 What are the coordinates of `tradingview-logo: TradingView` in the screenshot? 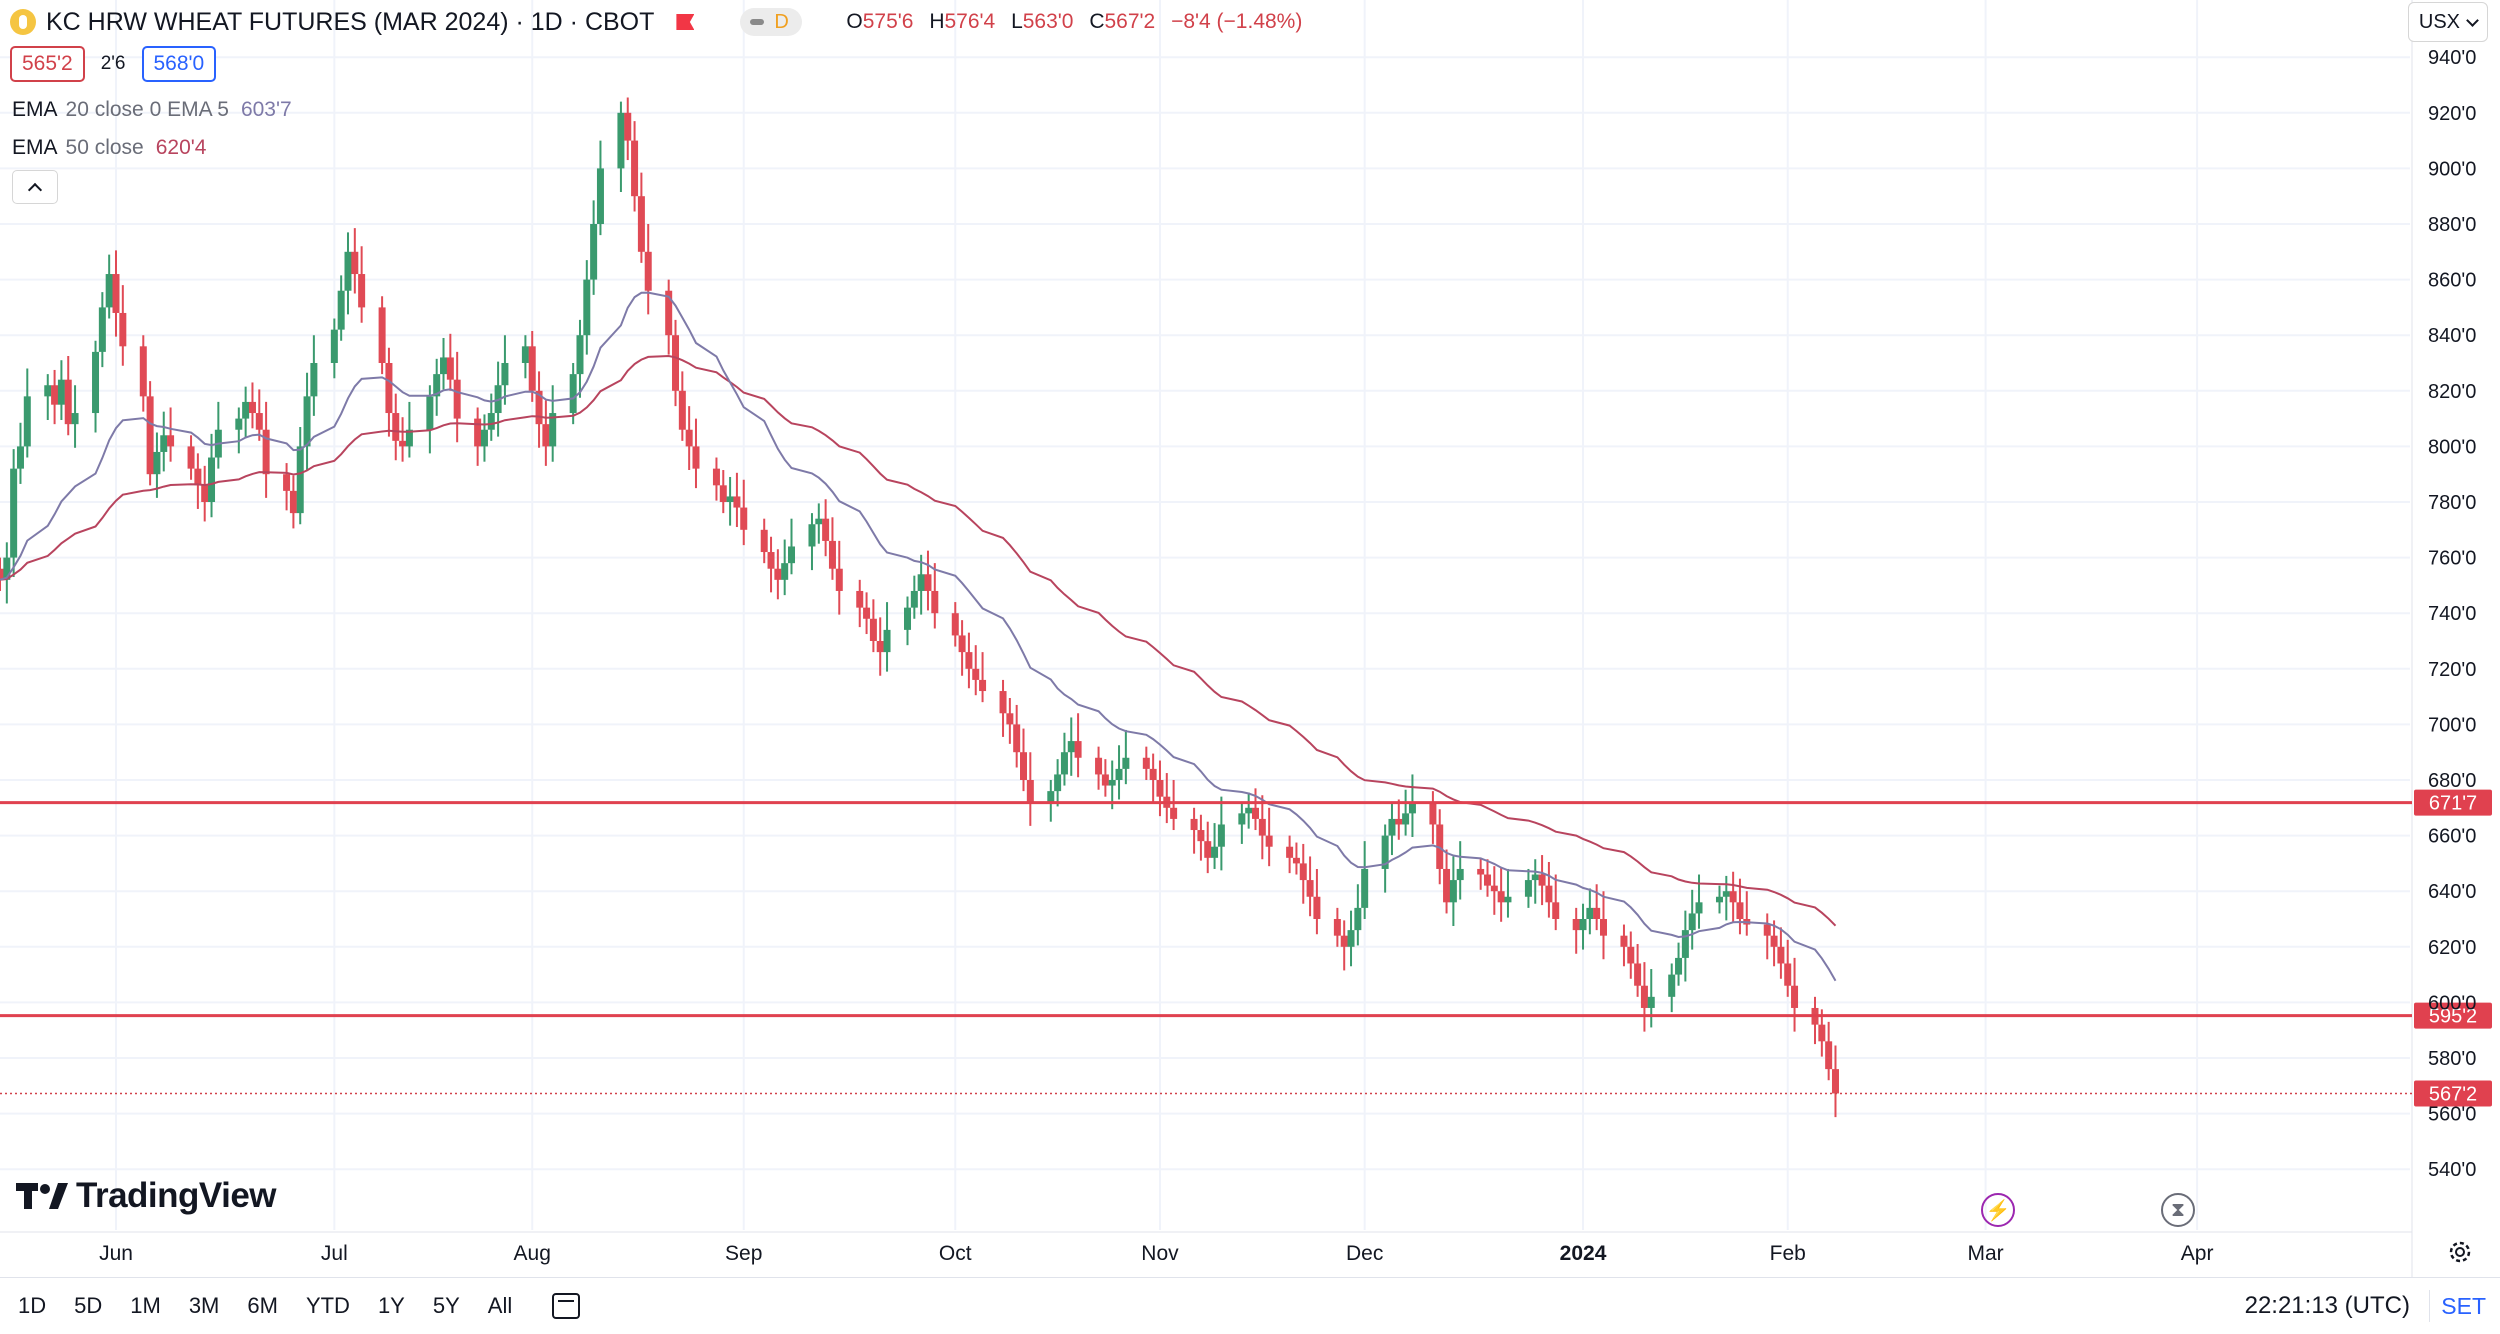 It's located at (146, 1196).